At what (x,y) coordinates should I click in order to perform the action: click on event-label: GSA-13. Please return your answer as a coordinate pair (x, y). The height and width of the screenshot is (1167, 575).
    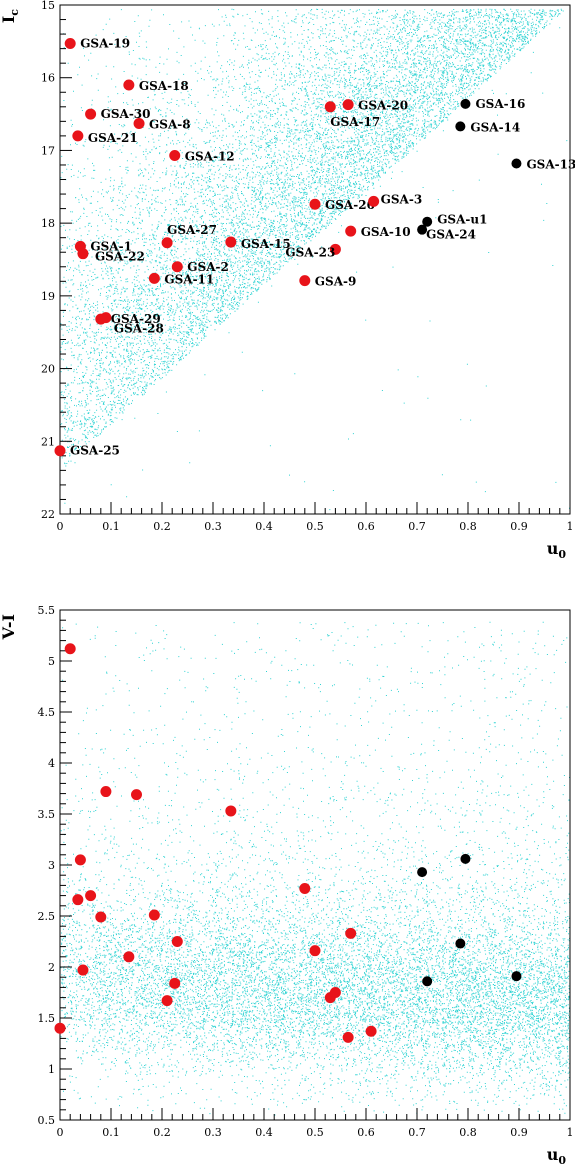
    Looking at the image, I should click on (550, 165).